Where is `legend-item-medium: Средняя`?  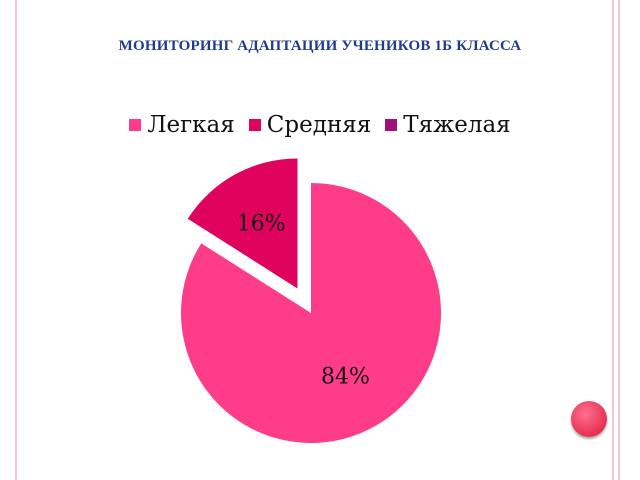
legend-item-medium: Средняя is located at coordinates (310, 125).